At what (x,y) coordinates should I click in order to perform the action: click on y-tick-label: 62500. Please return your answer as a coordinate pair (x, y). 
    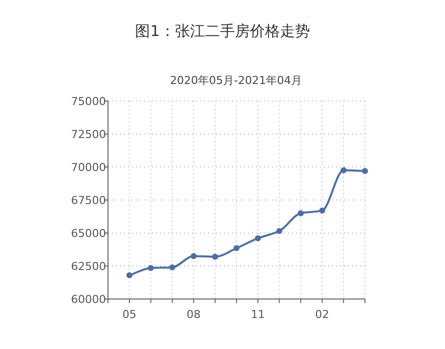
    Looking at the image, I should click on (88, 266).